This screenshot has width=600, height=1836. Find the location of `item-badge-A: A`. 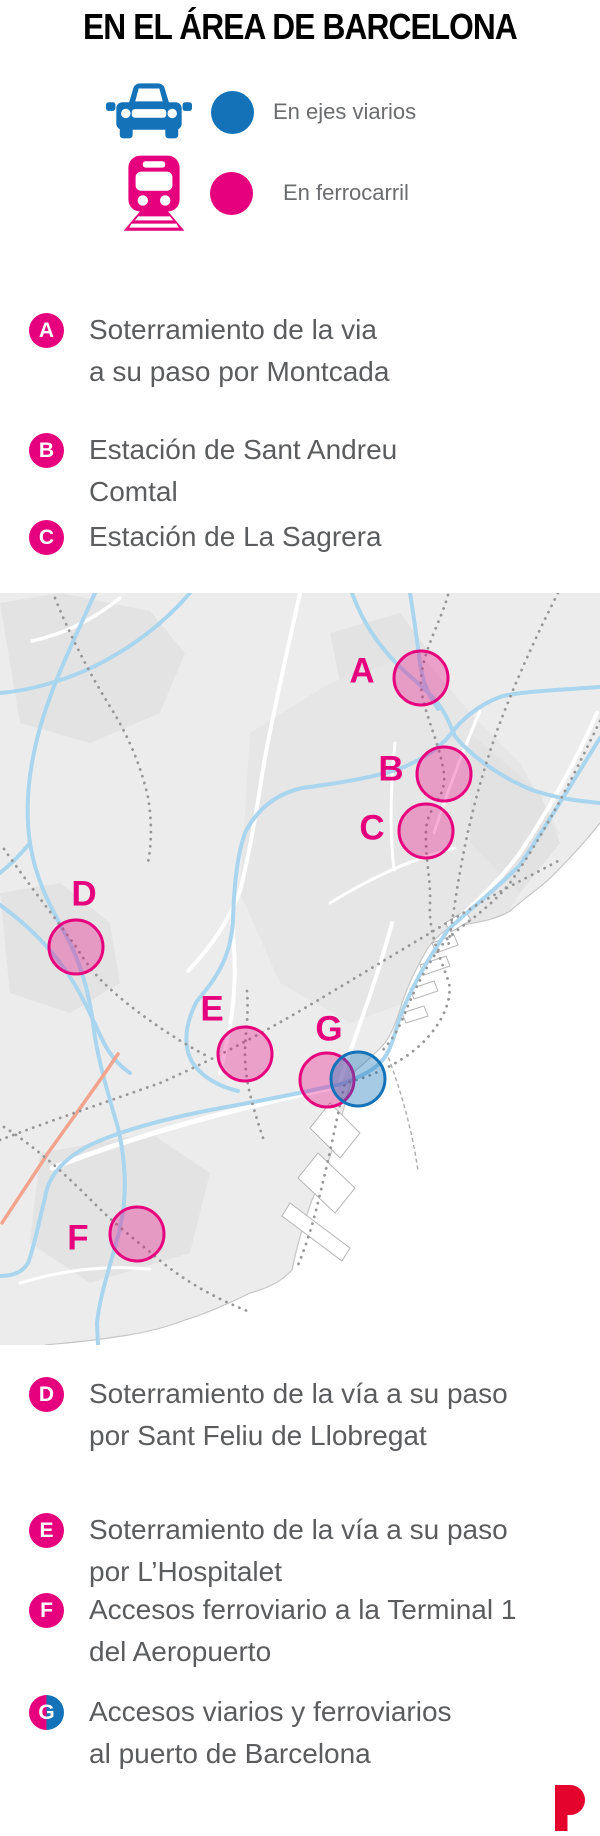

item-badge-A: A is located at coordinates (46, 330).